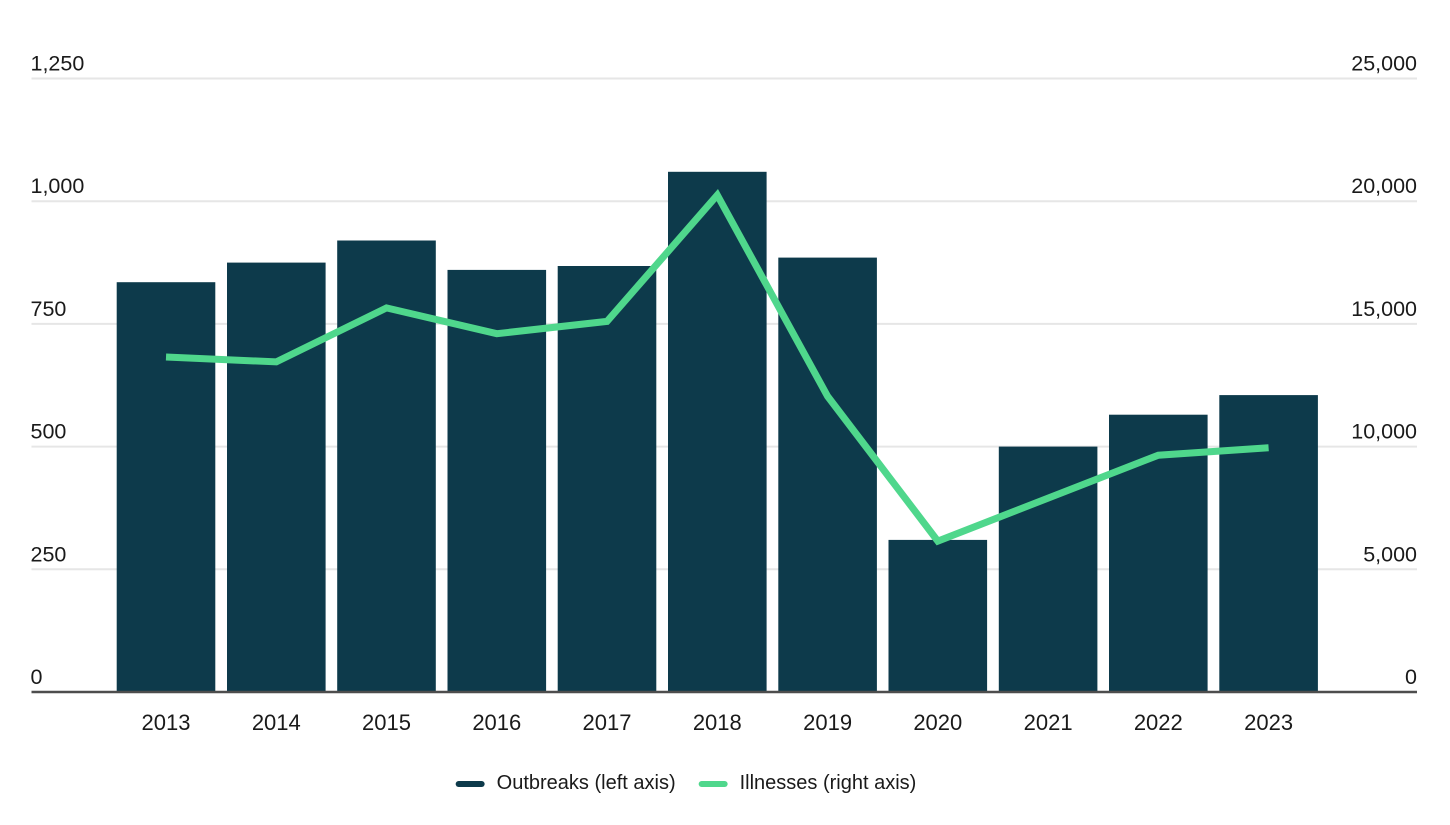  I want to click on right-axis-tick-label: 0, so click(1411, 677).